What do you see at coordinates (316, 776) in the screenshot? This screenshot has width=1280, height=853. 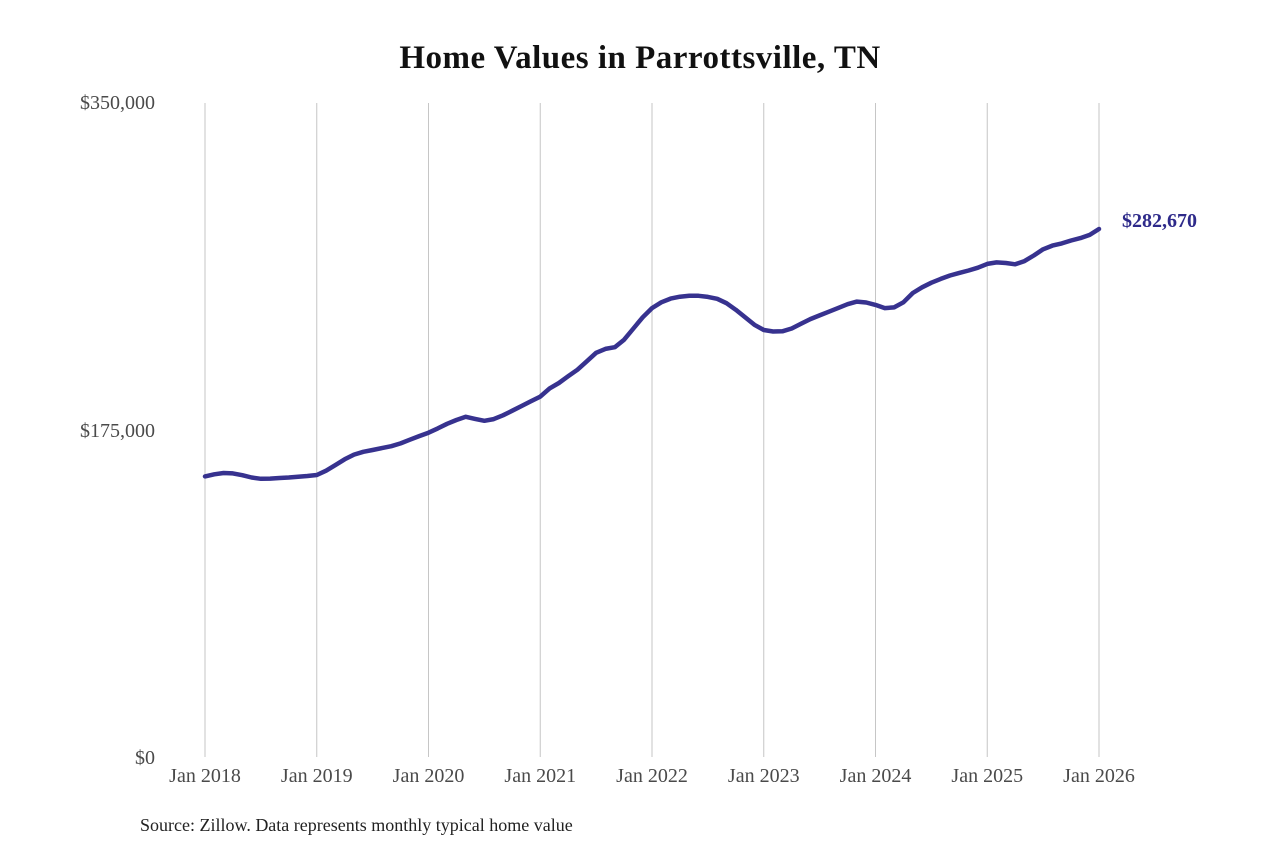 I see `x-axis-tick-jan-2019: Jan 2019` at bounding box center [316, 776].